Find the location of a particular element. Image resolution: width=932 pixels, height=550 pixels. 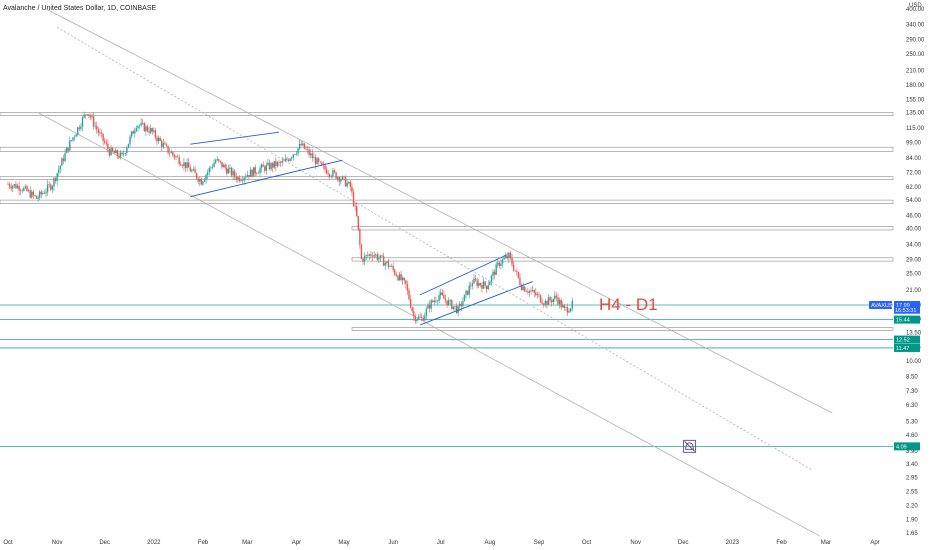

flag-boundary-line is located at coordinates (266, 178).